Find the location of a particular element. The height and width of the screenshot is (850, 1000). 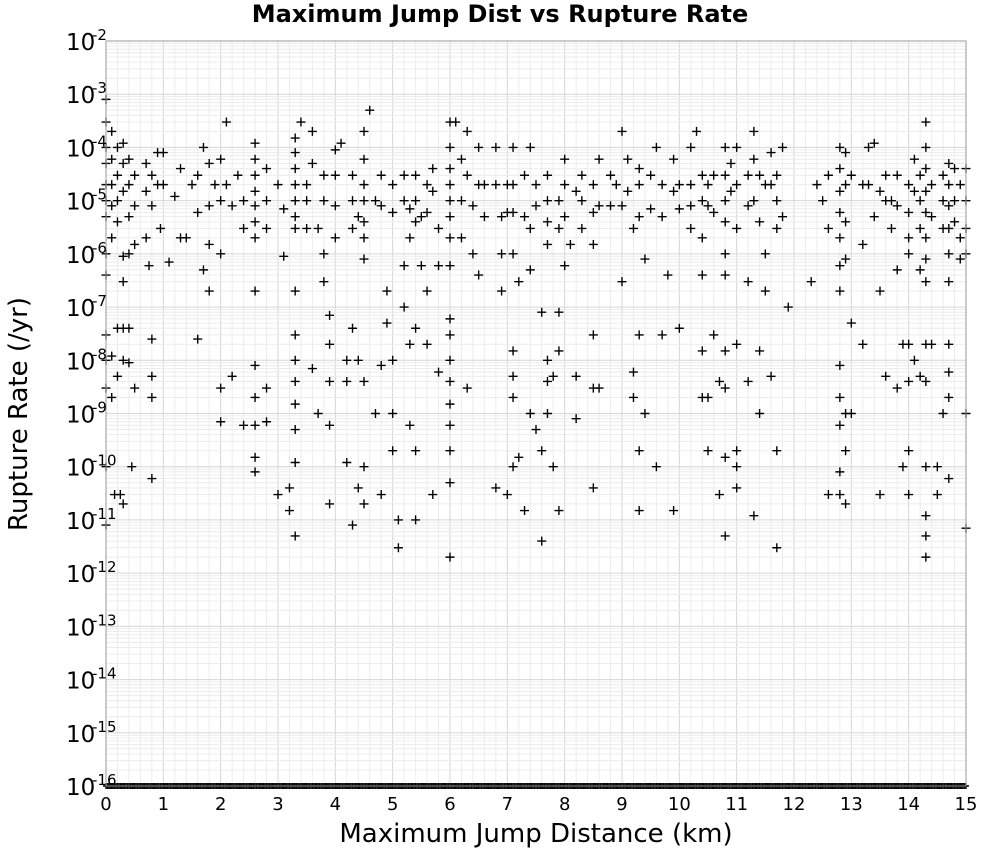

y-tick-exponent: -13 is located at coordinates (104, 620).